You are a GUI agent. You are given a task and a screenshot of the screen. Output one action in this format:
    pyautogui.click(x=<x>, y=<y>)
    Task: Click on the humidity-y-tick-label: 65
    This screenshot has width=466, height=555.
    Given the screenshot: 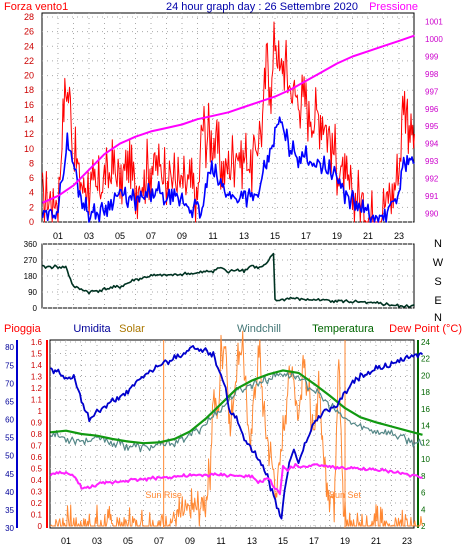 What is the action you would take?
    pyautogui.click(x=9, y=401)
    